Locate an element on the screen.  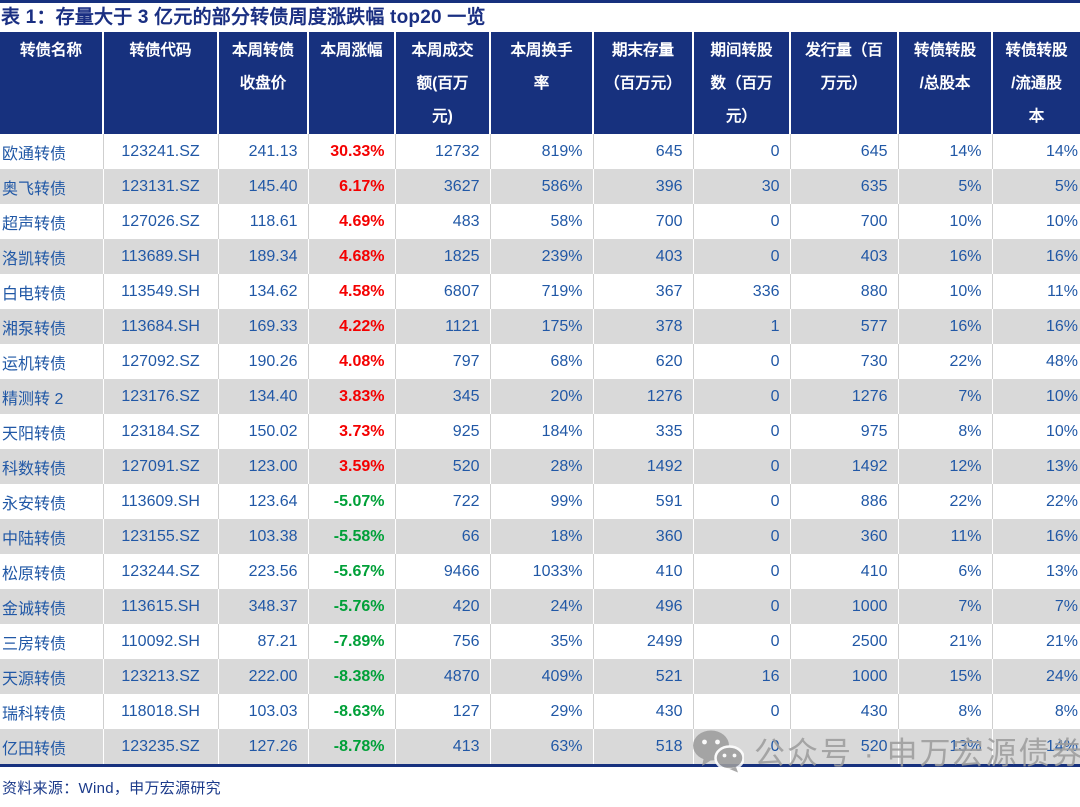
cell-volume: 66 is located at coordinates (443, 536).